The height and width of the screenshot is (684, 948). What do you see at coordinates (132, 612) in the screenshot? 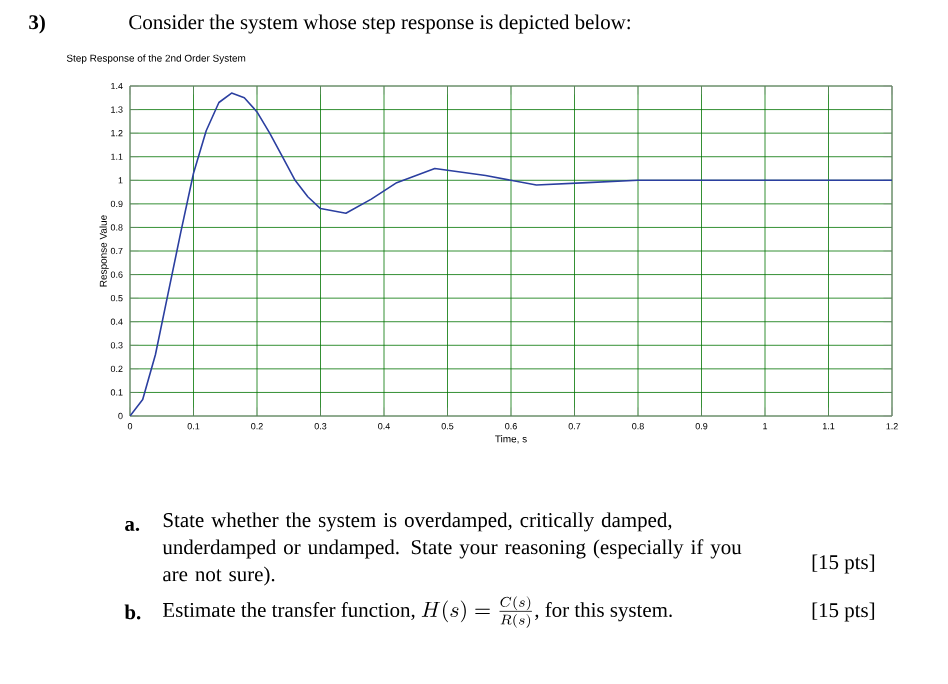
I see `text: b.` at bounding box center [132, 612].